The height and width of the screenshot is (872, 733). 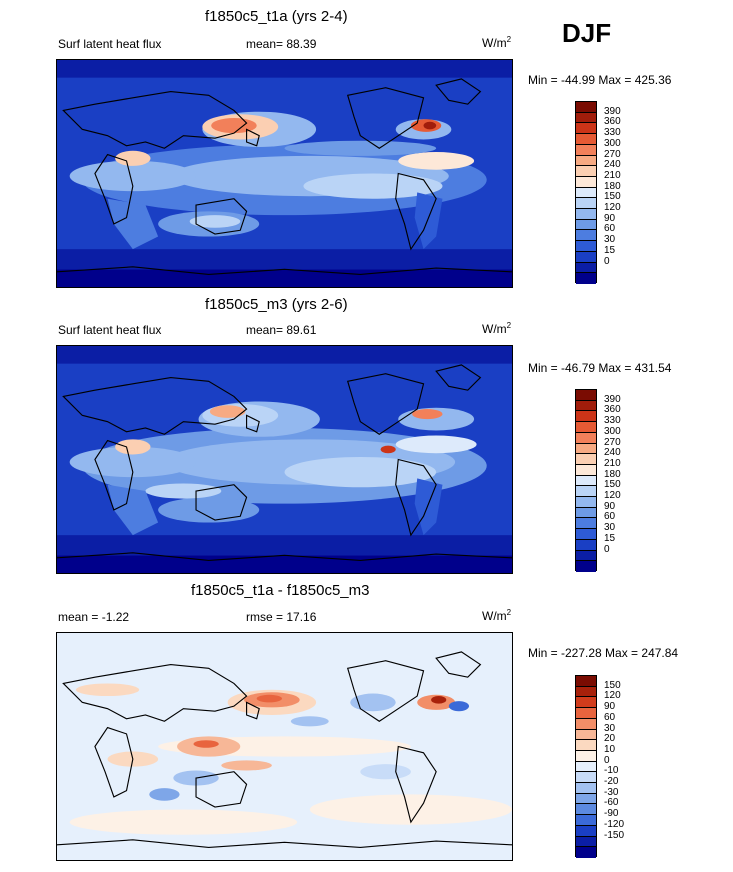 I want to click on panel1-mean: mean= 88.39, so click(x=281, y=44).